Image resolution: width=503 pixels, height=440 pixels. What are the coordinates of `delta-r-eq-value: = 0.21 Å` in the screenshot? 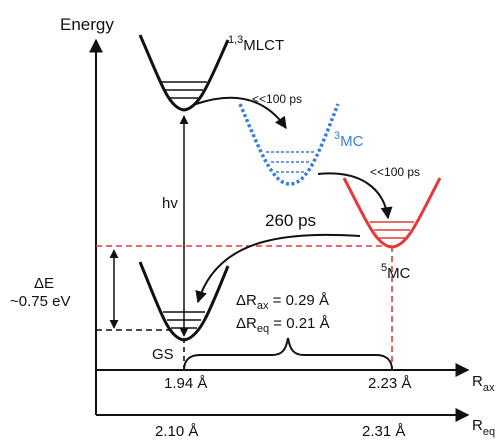 It's located at (299, 323).